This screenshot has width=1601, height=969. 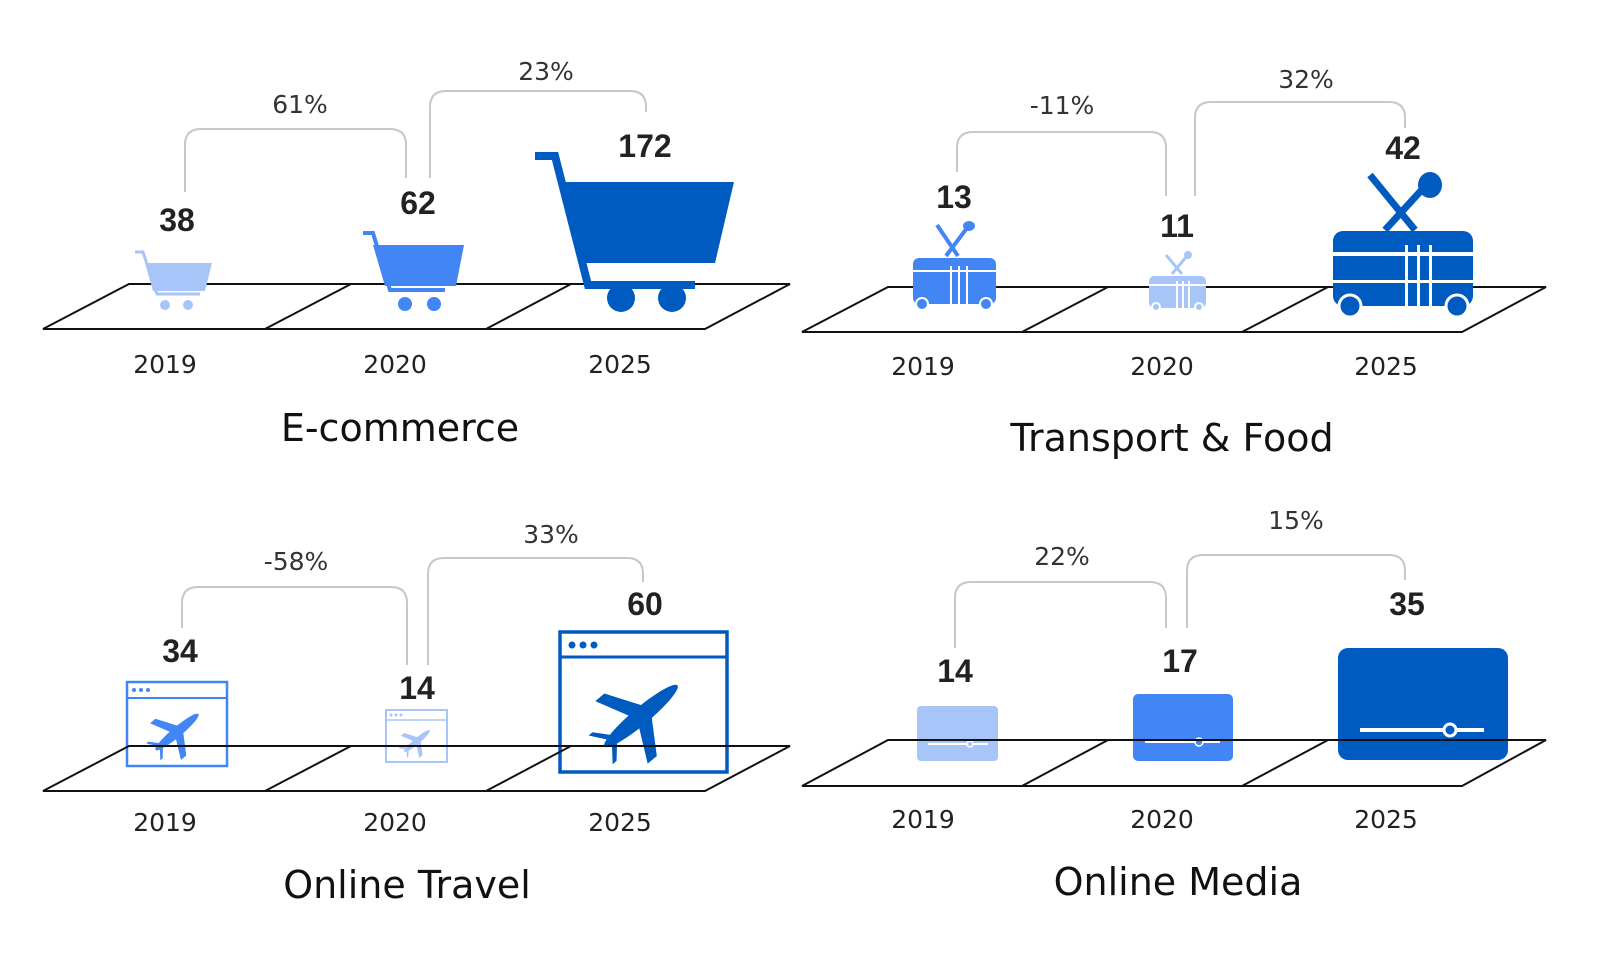 I want to click on chart-title: E-commerce, so click(x=400, y=428).